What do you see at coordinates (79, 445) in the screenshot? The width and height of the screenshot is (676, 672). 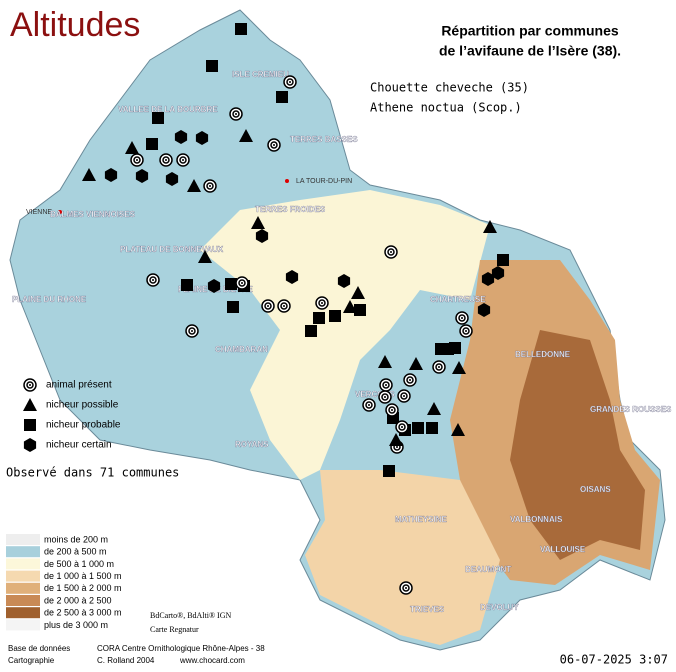 I see `legend-label: nicheur certain` at bounding box center [79, 445].